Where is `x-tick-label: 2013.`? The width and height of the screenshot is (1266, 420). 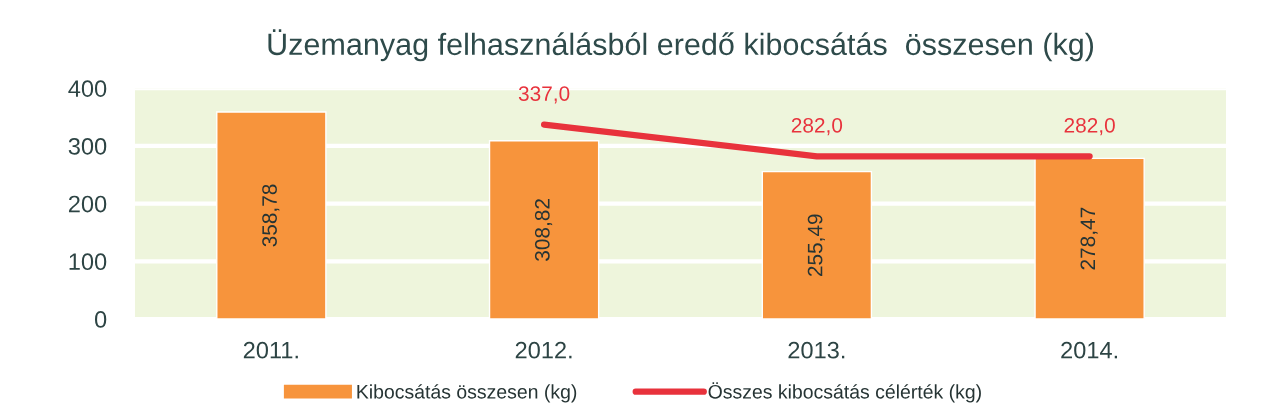 x-tick-label: 2013. is located at coordinates (816, 350).